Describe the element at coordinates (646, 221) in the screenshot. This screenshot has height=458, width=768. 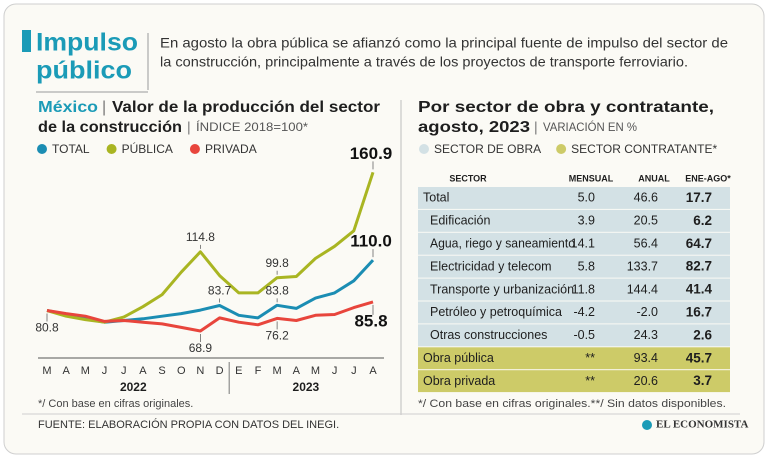
I see `table-cell: 20.5` at that location.